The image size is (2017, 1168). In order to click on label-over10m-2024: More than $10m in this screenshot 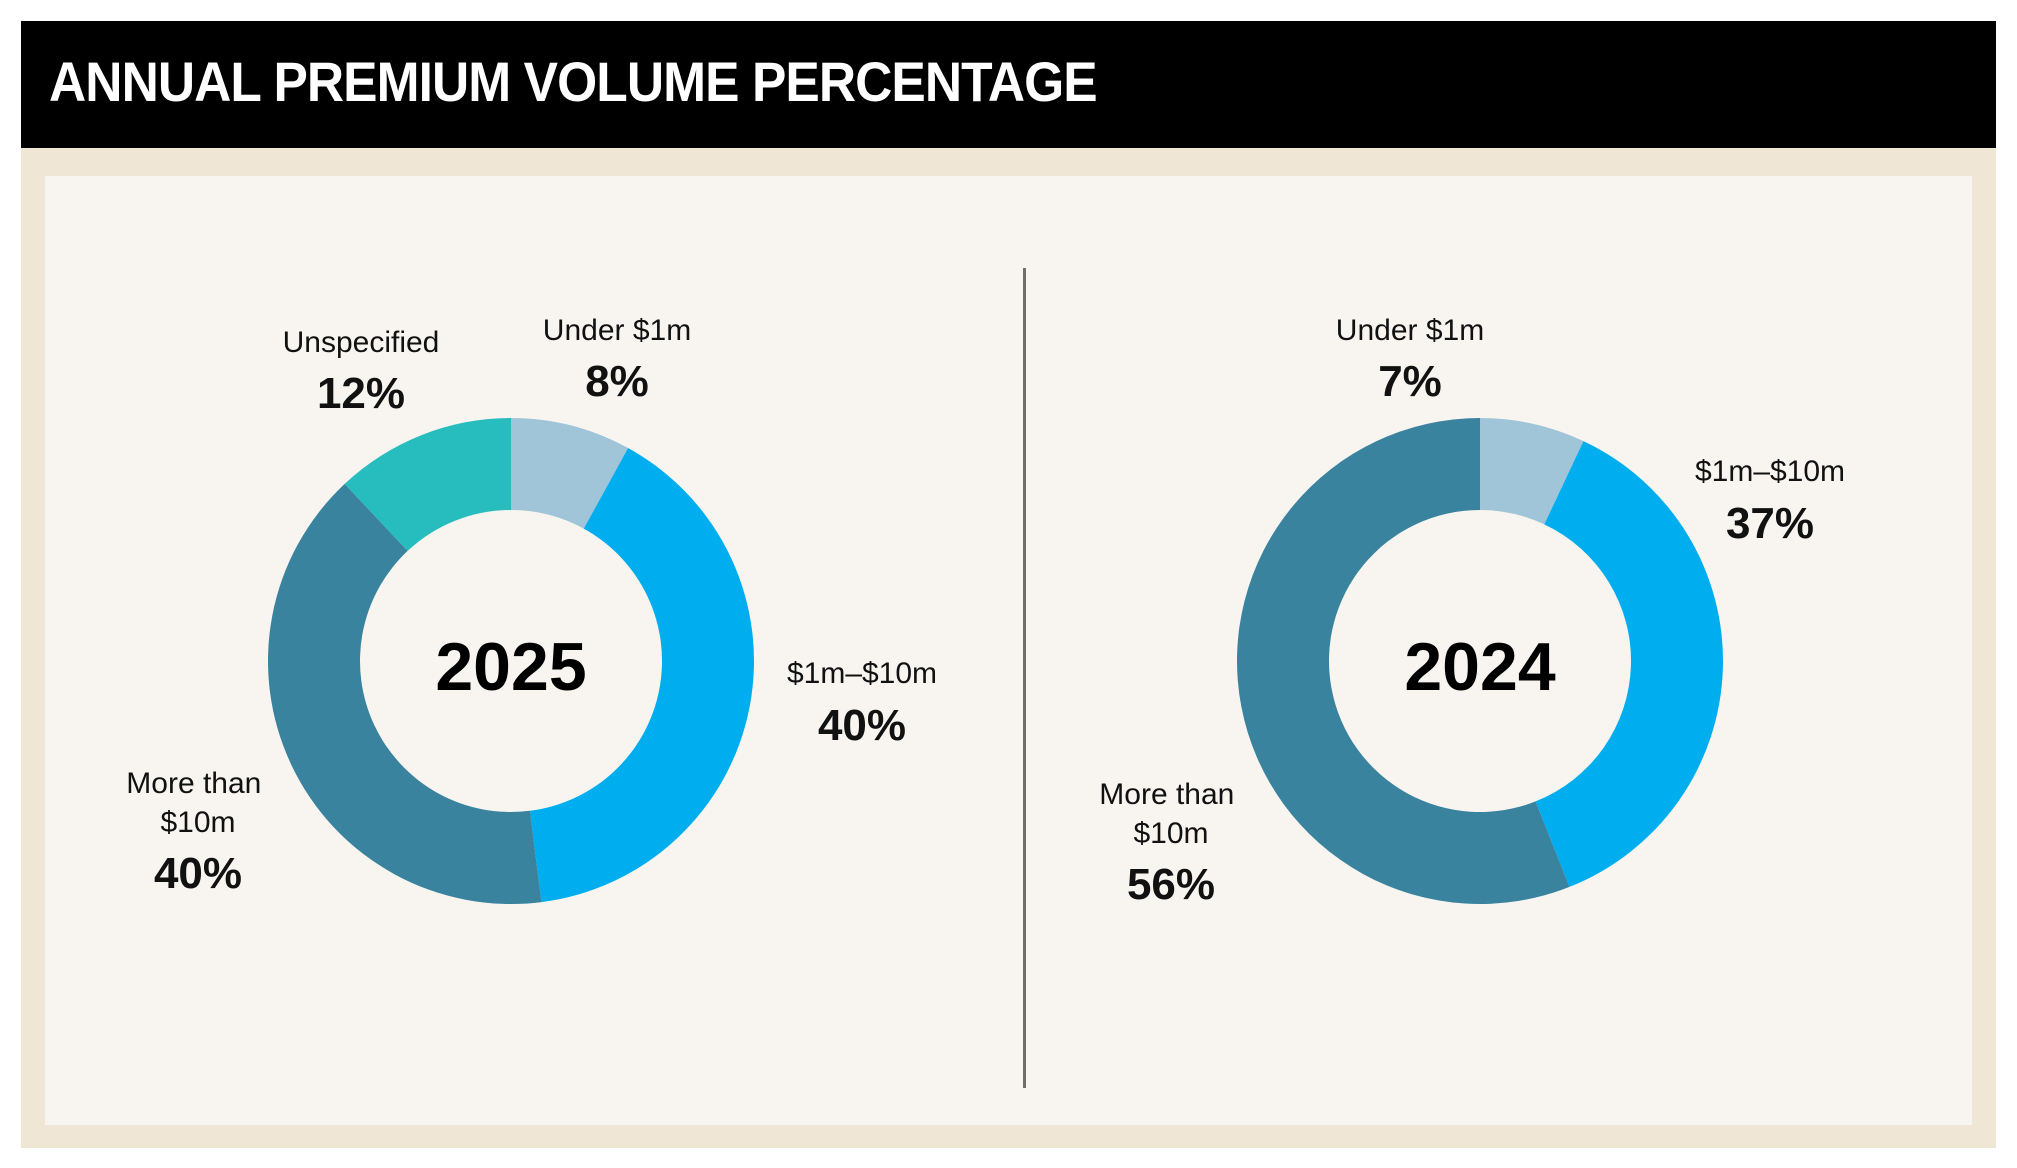, I will do `click(1170, 814)`.